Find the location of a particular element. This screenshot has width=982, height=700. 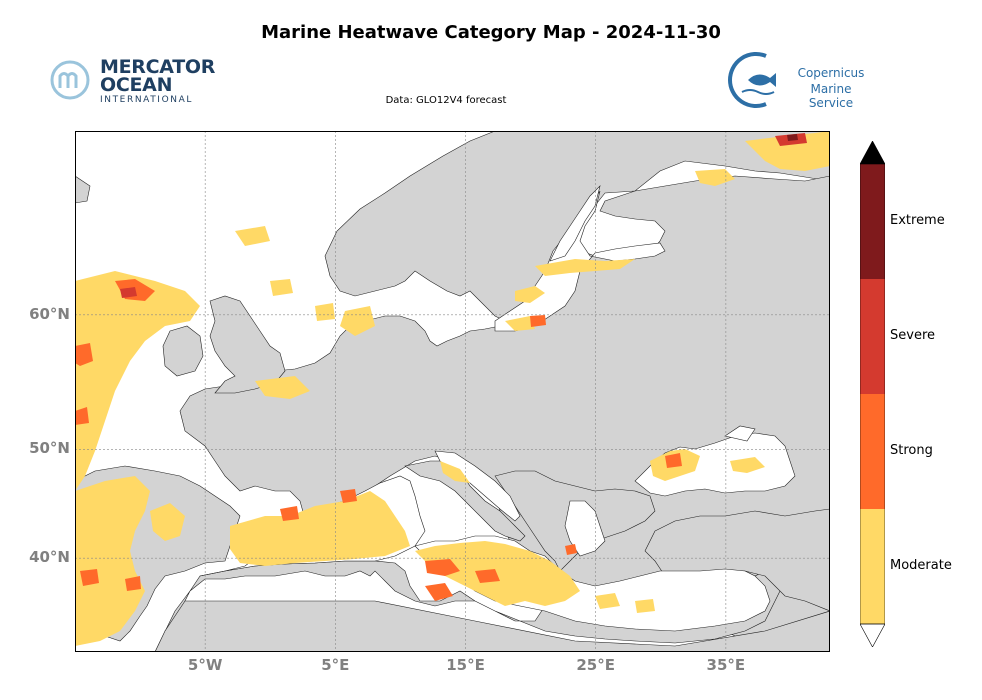

colorbar-extend-min is located at coordinates (872, 635).